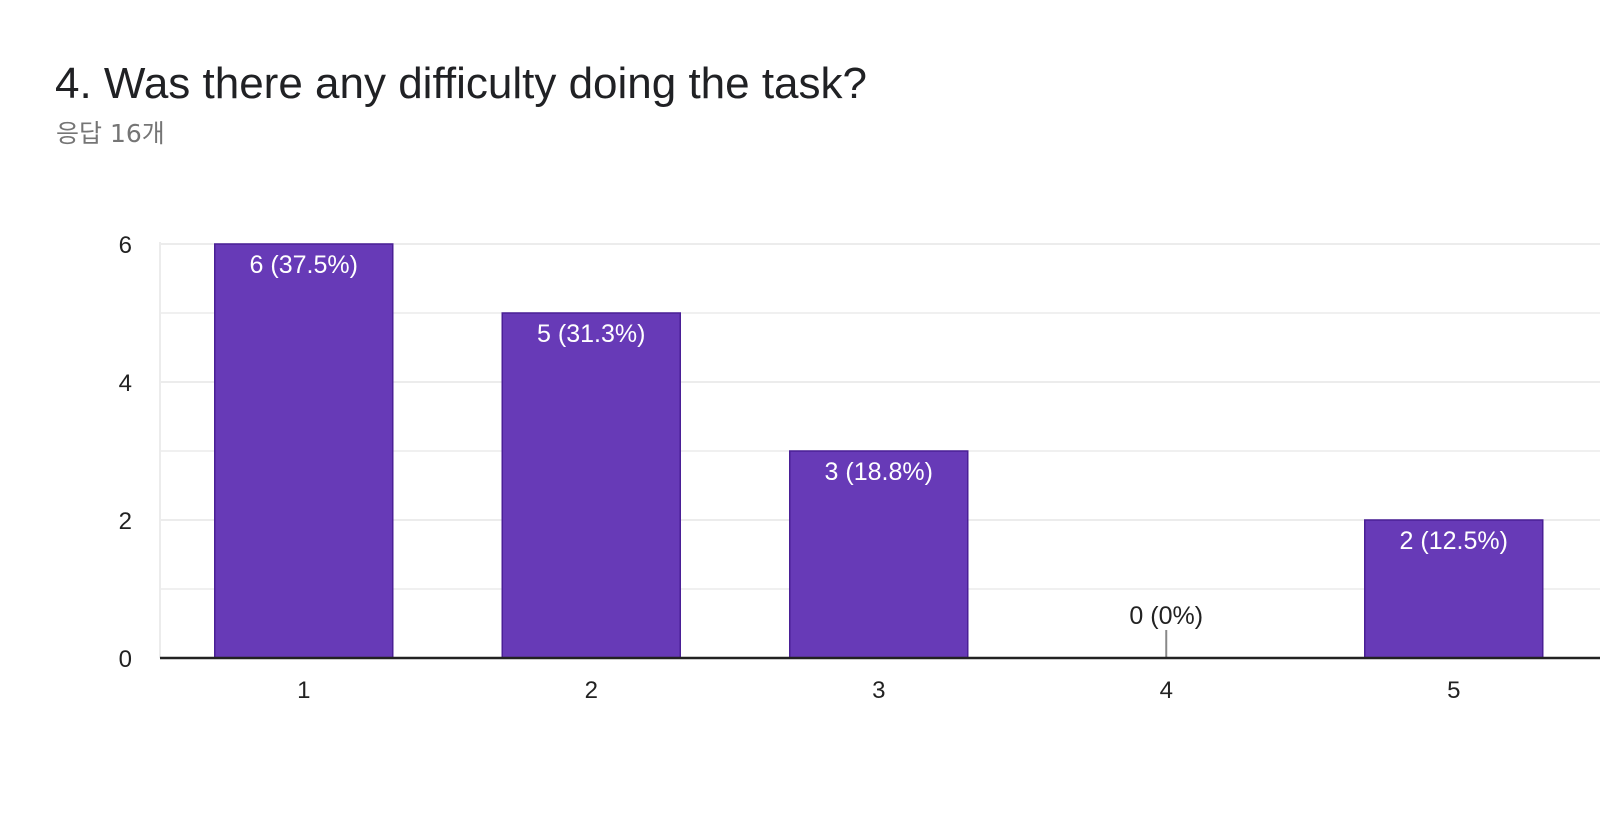 The height and width of the screenshot is (830, 1600). What do you see at coordinates (1166, 690) in the screenshot?
I see `x-tick-label: 4` at bounding box center [1166, 690].